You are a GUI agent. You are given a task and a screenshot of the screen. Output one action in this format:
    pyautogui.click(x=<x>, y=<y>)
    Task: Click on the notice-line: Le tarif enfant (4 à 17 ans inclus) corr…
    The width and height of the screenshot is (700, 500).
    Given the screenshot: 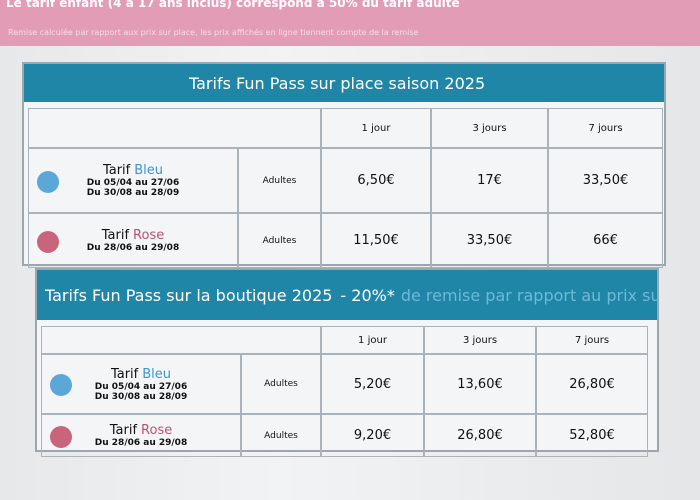 What is the action you would take?
    pyautogui.click(x=233, y=5)
    